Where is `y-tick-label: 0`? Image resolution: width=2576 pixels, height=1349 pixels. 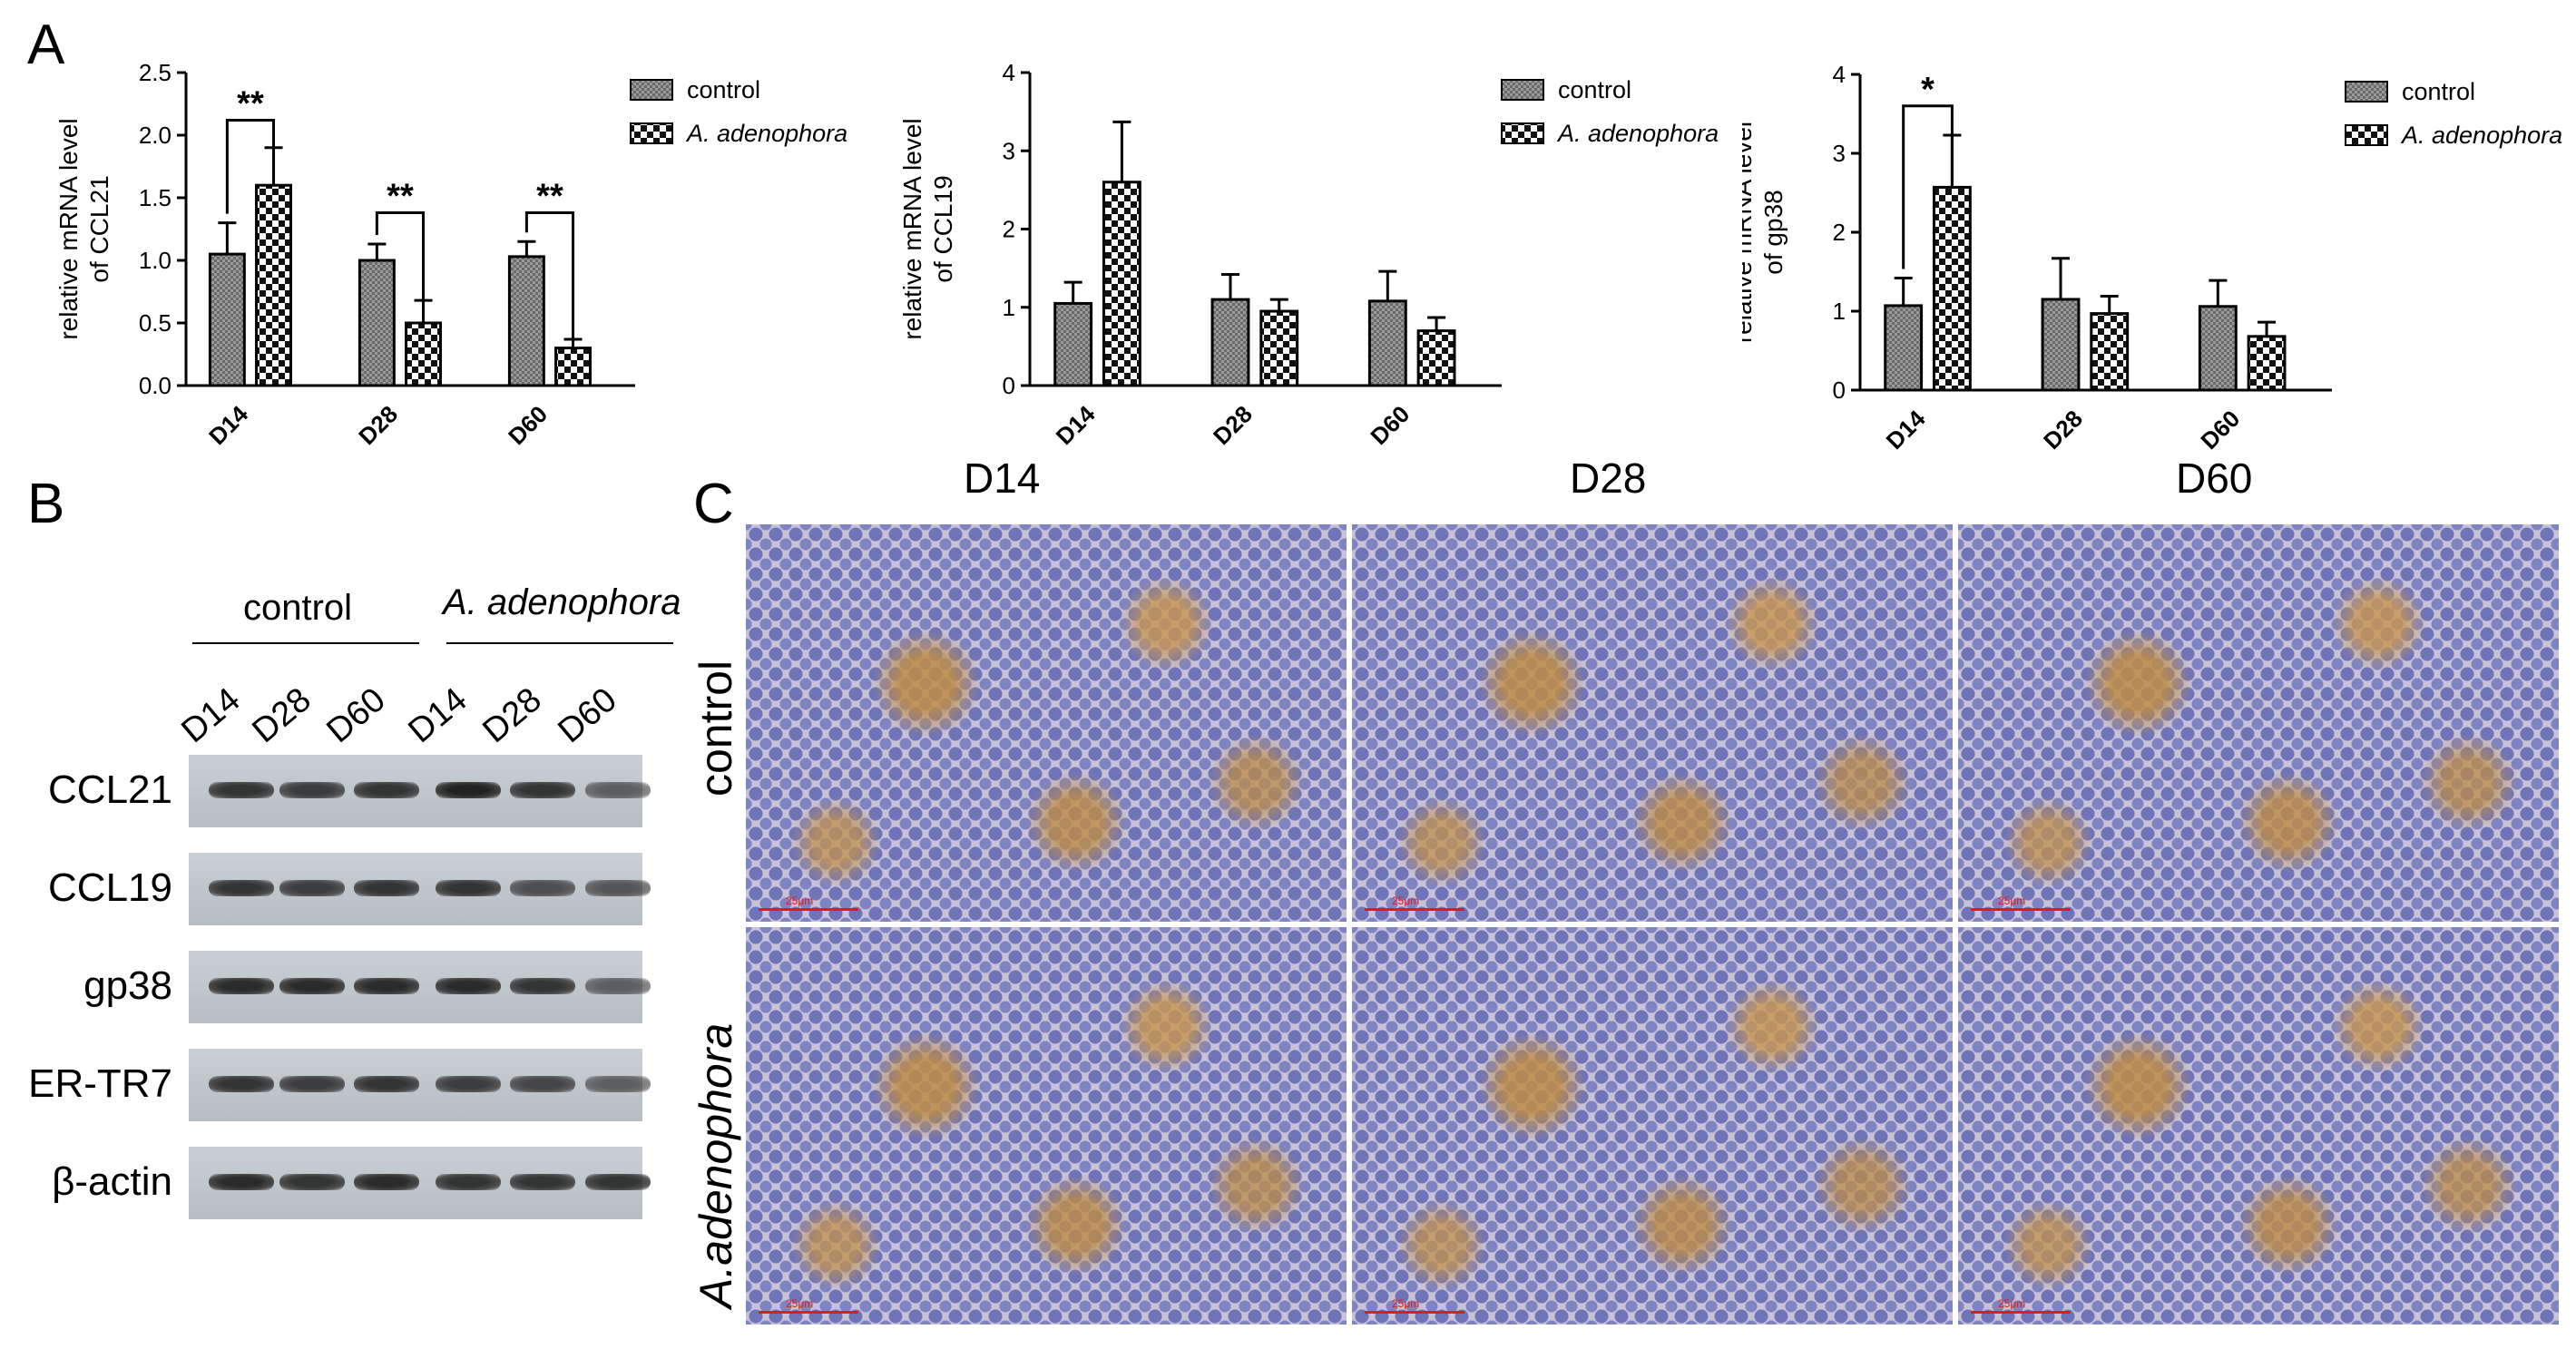
y-tick-label: 0 is located at coordinates (1009, 386).